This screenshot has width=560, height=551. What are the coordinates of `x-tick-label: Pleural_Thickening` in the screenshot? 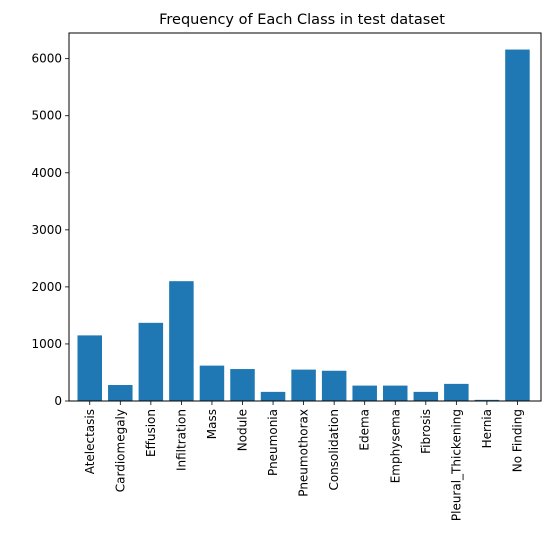 It's located at (456, 465).